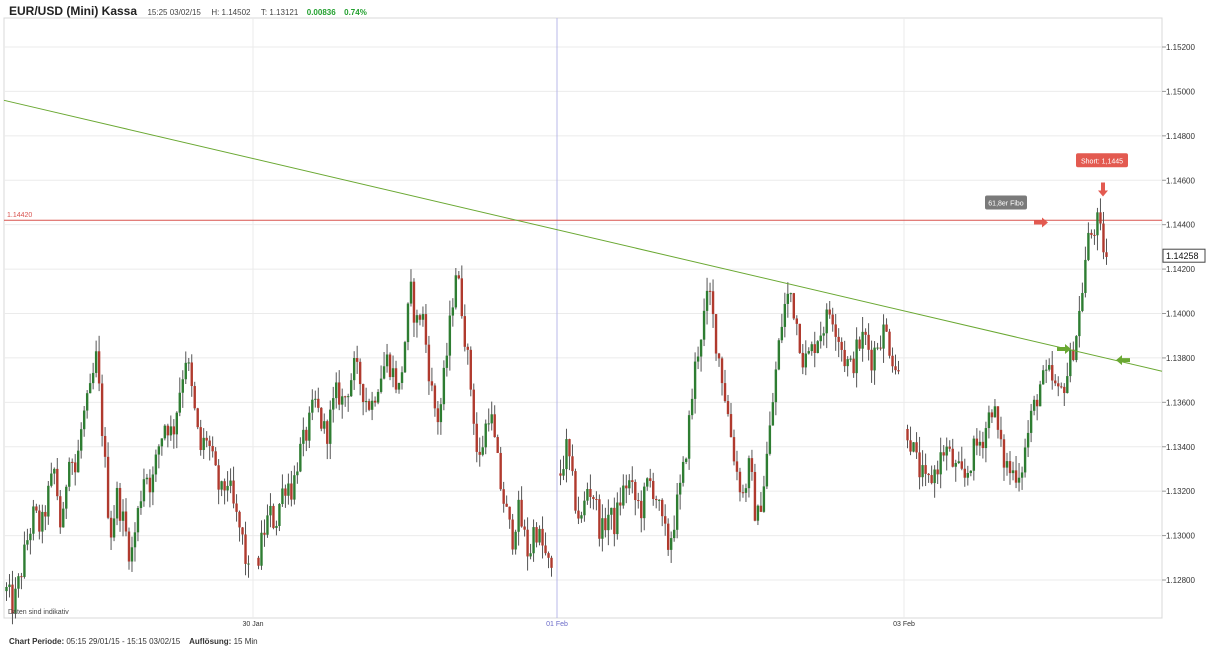 The height and width of the screenshot is (650, 1210). I want to click on resolution-value: 15 Min, so click(245, 641).